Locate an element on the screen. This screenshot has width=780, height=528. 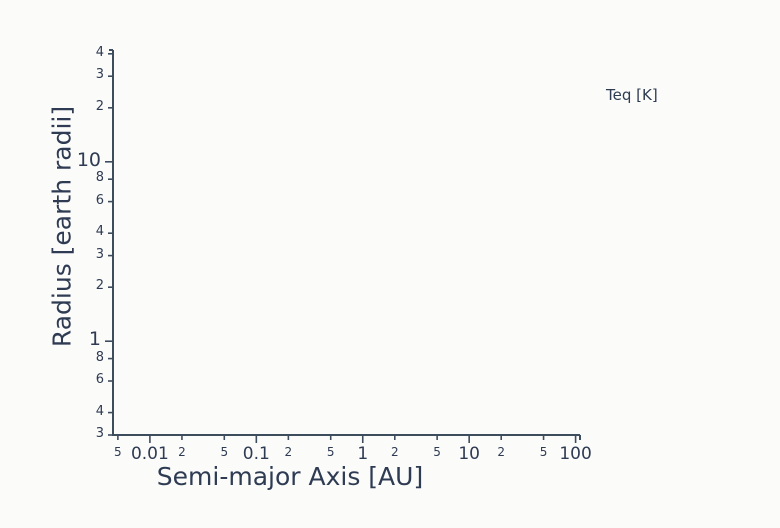
x-tick-label: 0.01 is located at coordinates (149, 454).